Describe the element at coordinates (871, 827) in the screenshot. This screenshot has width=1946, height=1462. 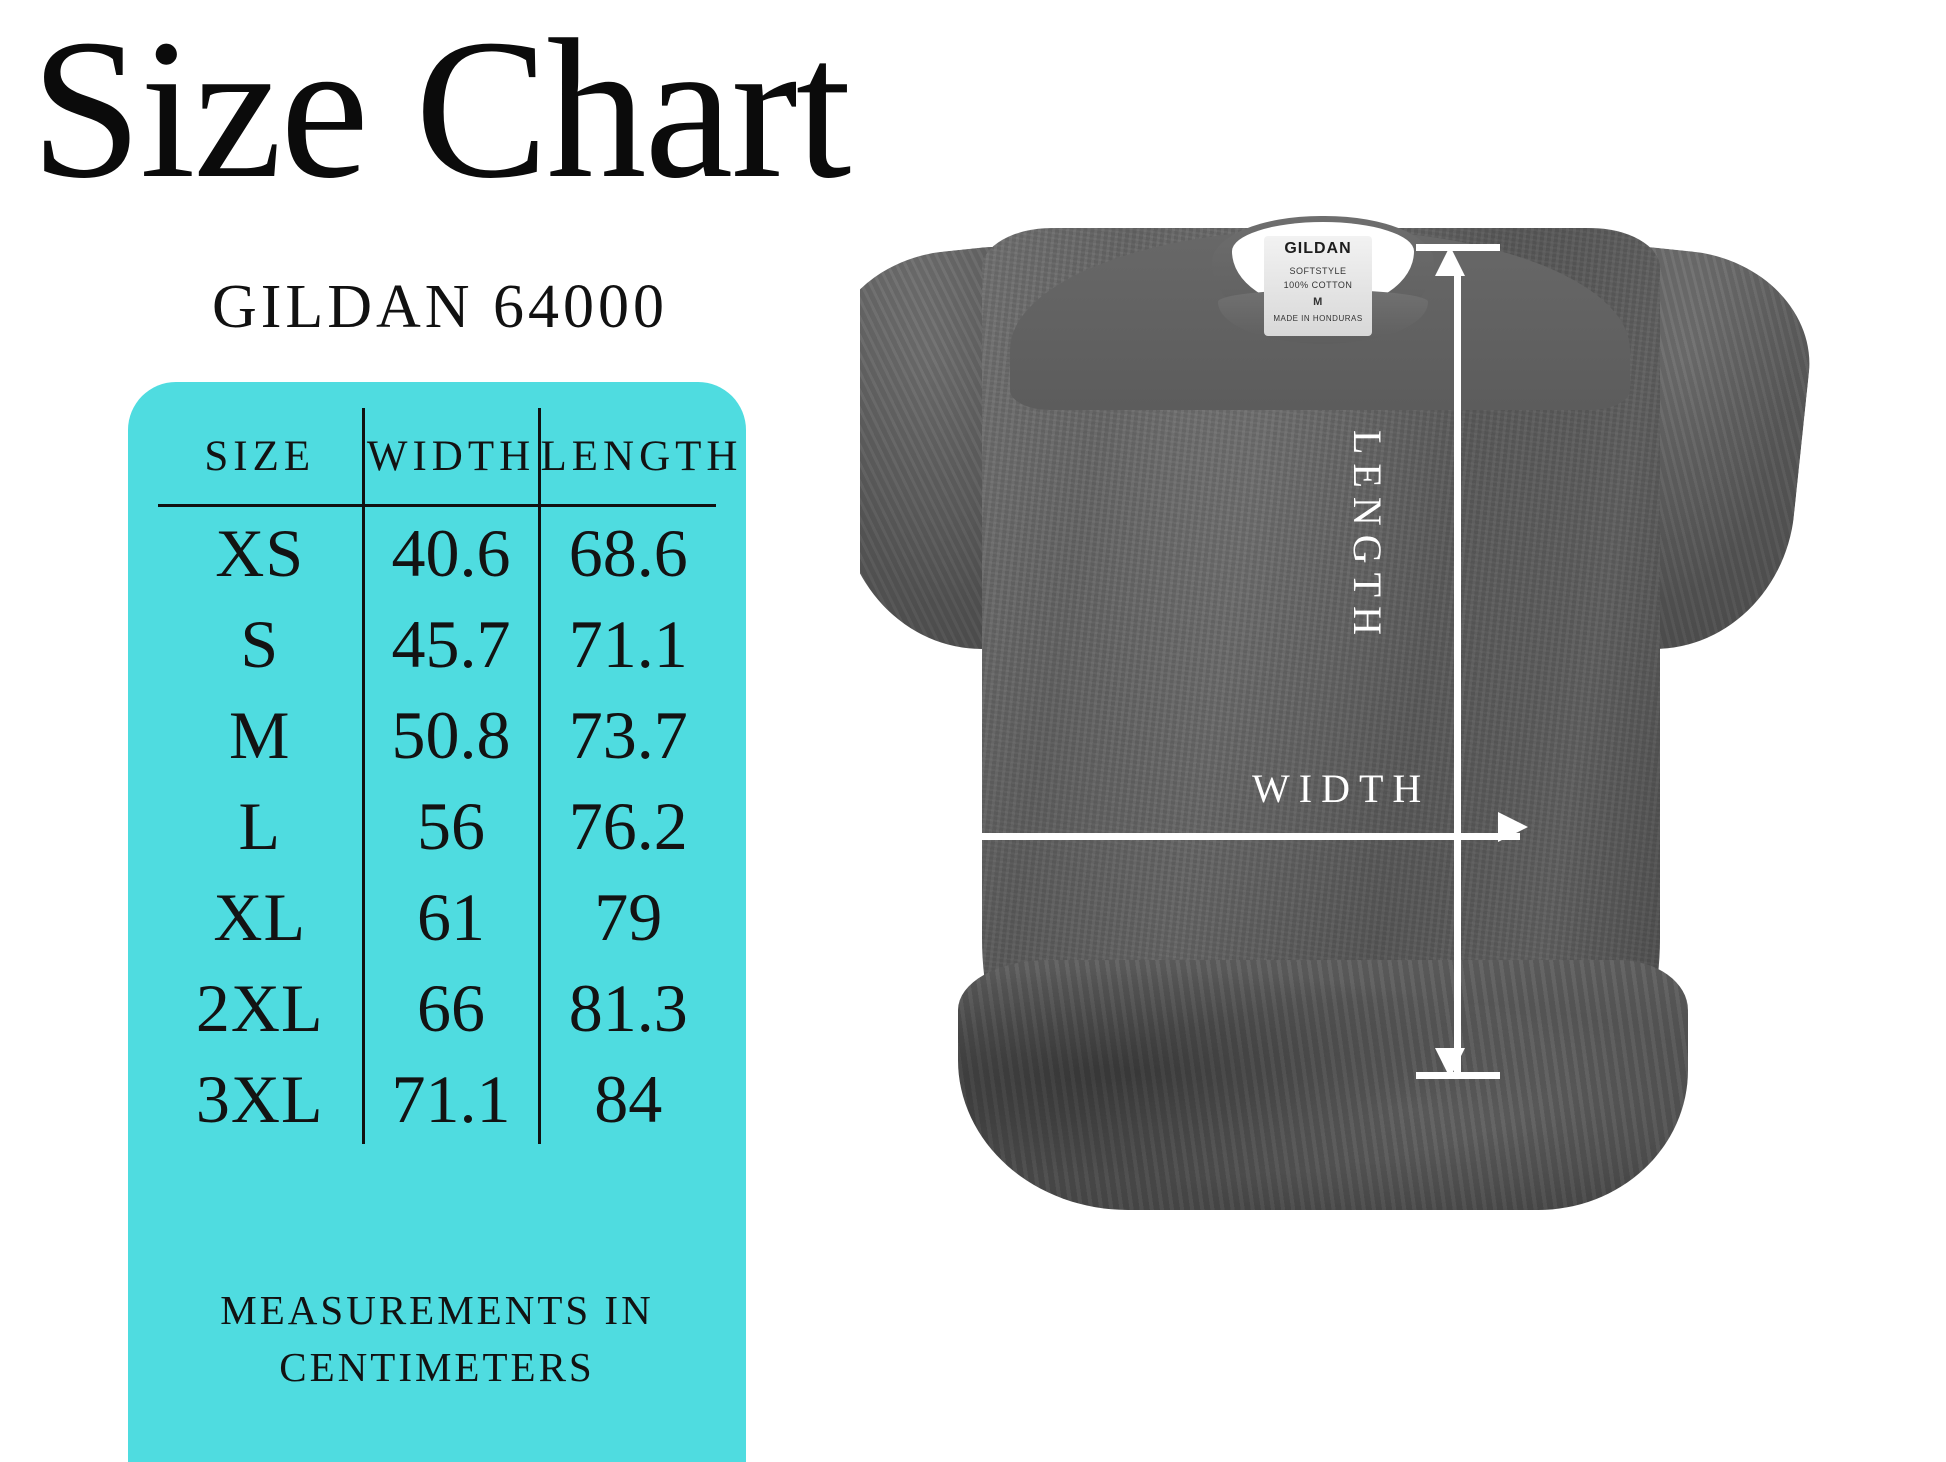
I see `width-arrow-left-head` at that location.